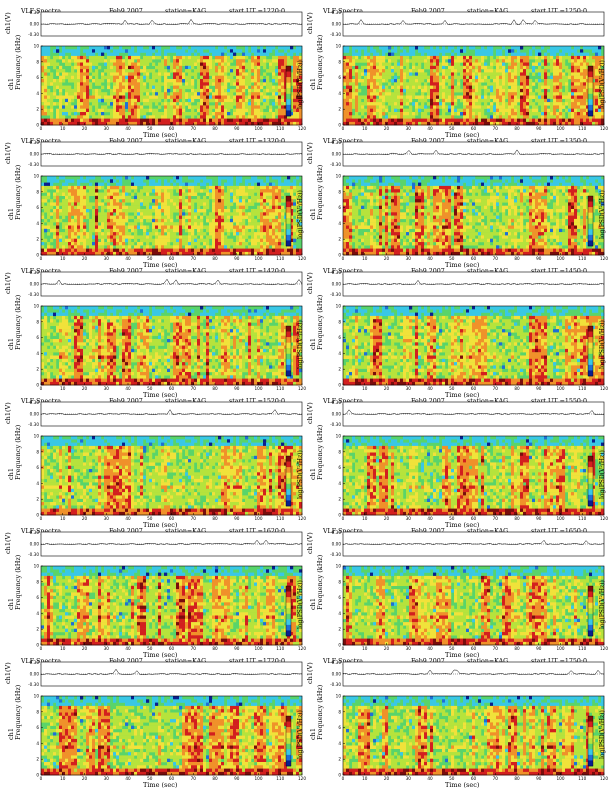 The image size is (612, 792). I want to click on time-tick-label: 40, so click(128, 518).